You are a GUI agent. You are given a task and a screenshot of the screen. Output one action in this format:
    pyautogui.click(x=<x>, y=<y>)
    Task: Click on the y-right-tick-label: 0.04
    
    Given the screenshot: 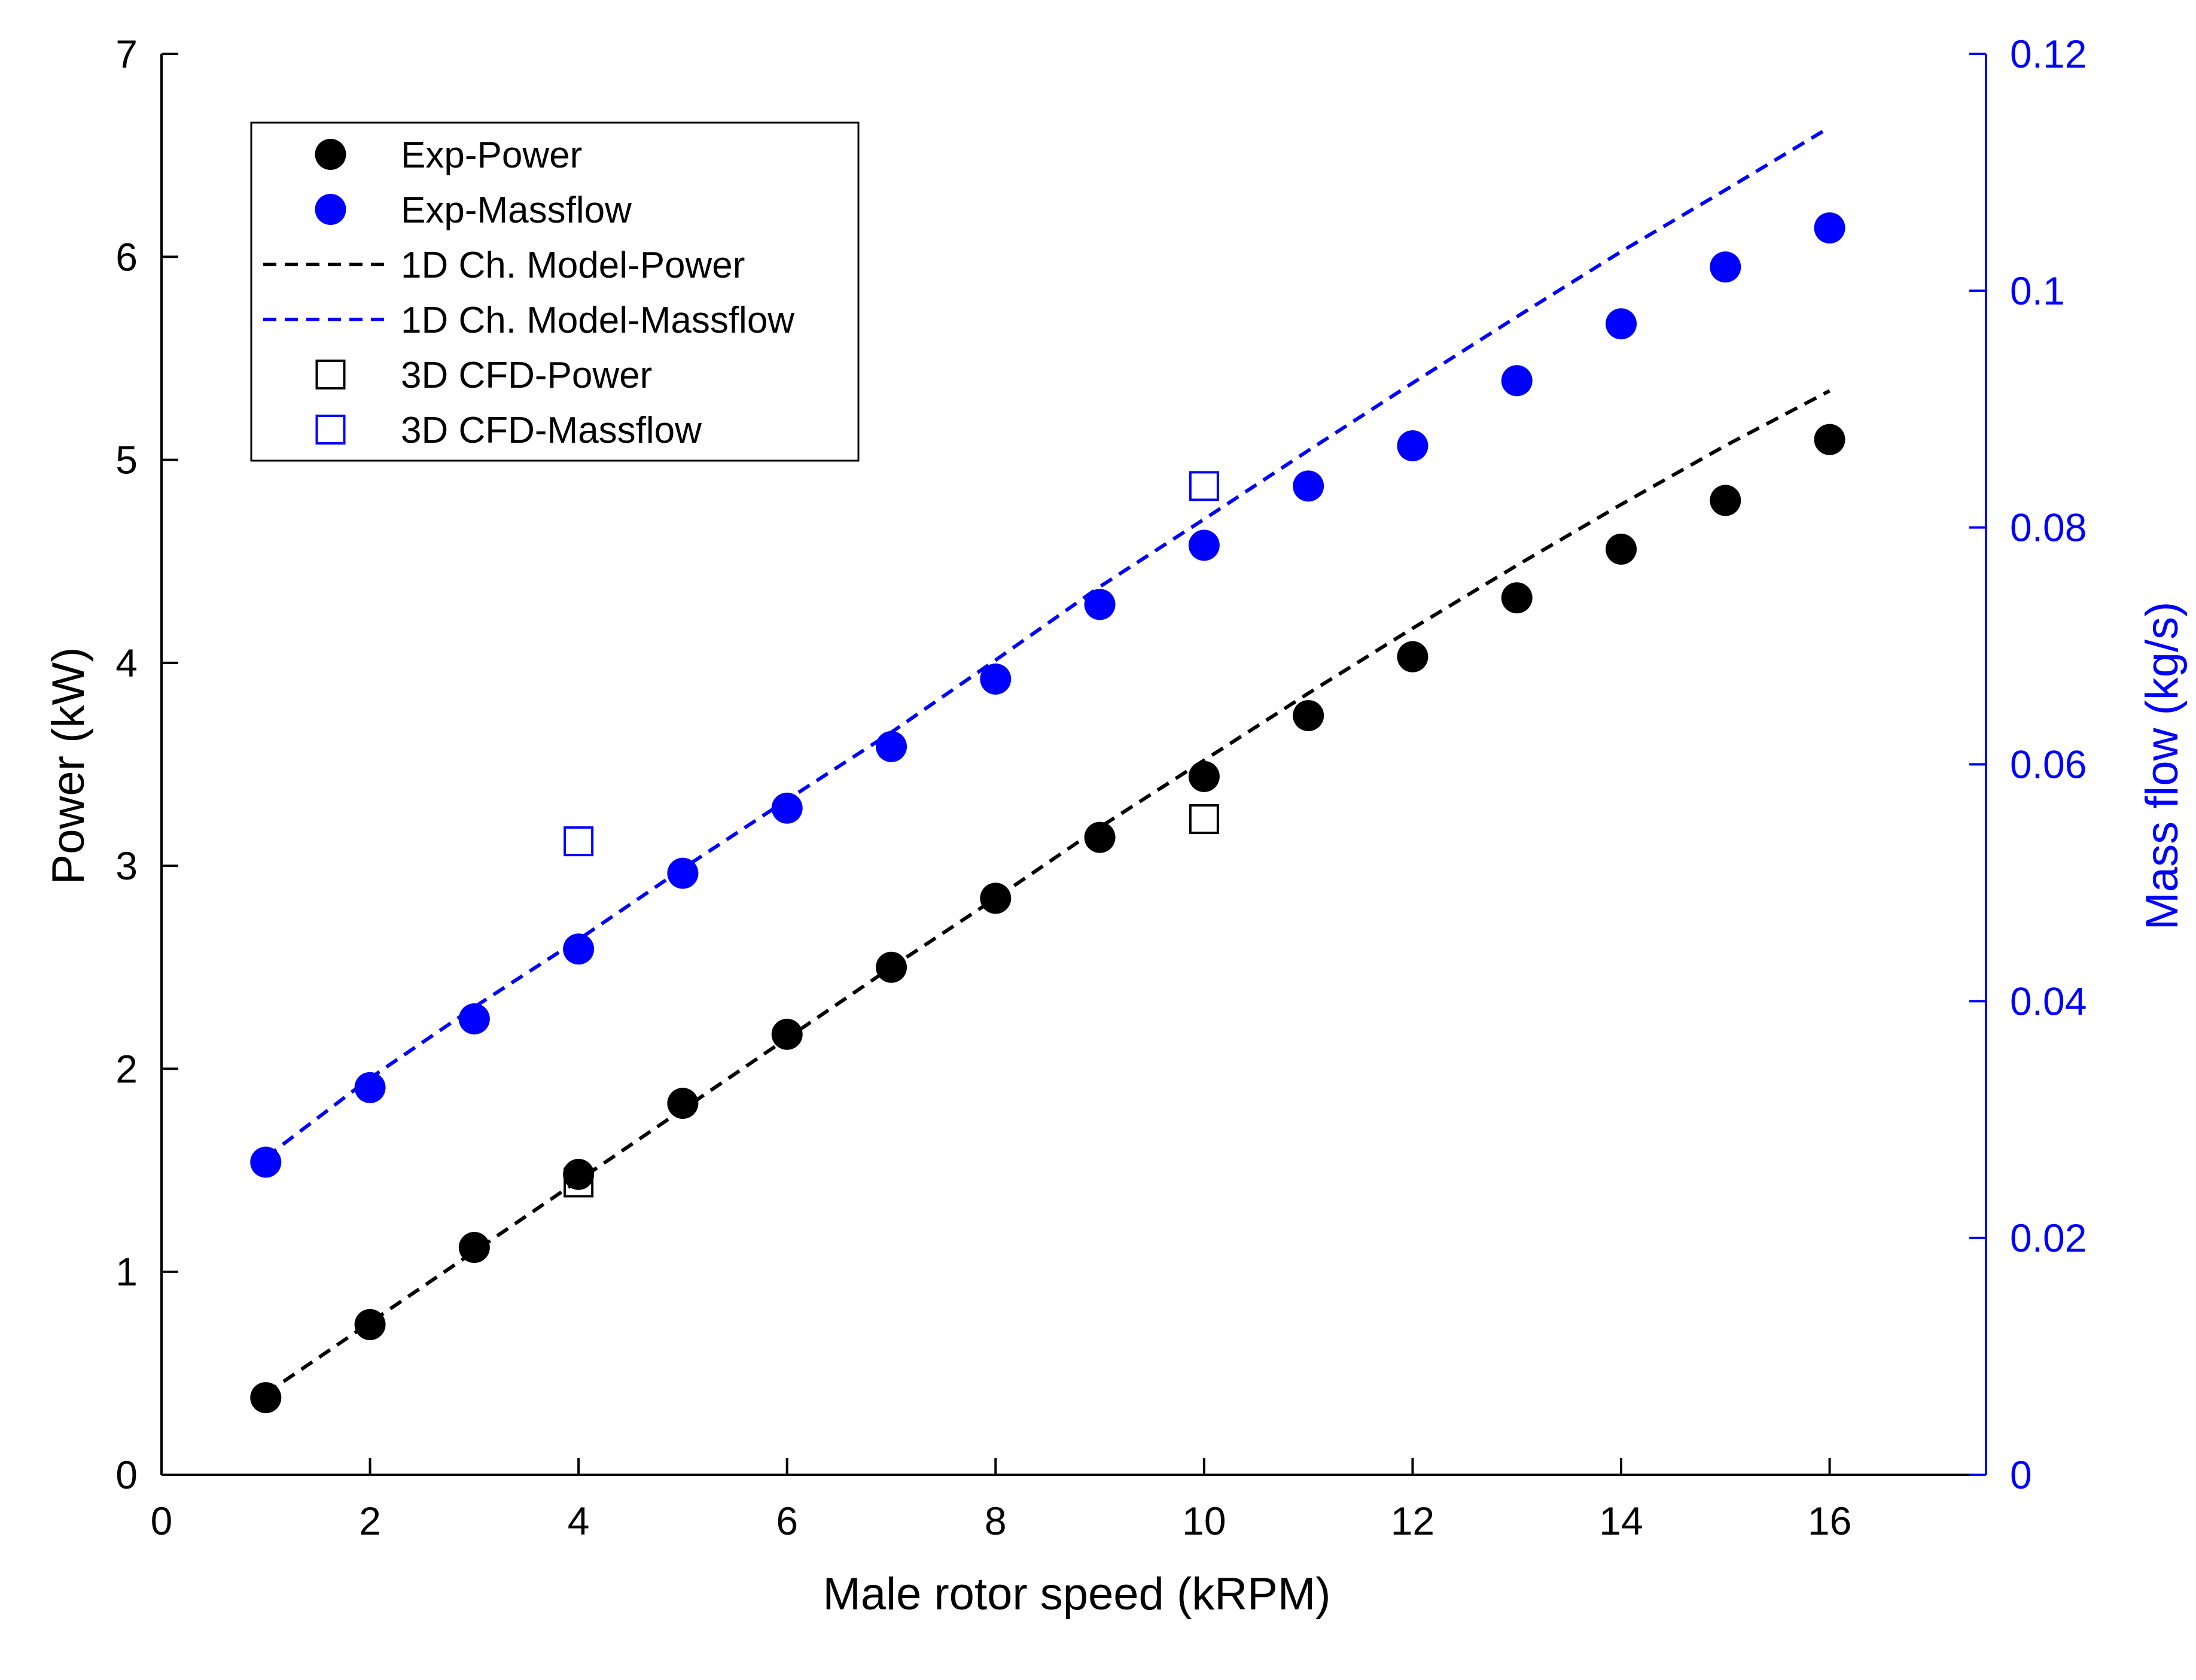 What is the action you would take?
    pyautogui.click(x=2048, y=1001)
    